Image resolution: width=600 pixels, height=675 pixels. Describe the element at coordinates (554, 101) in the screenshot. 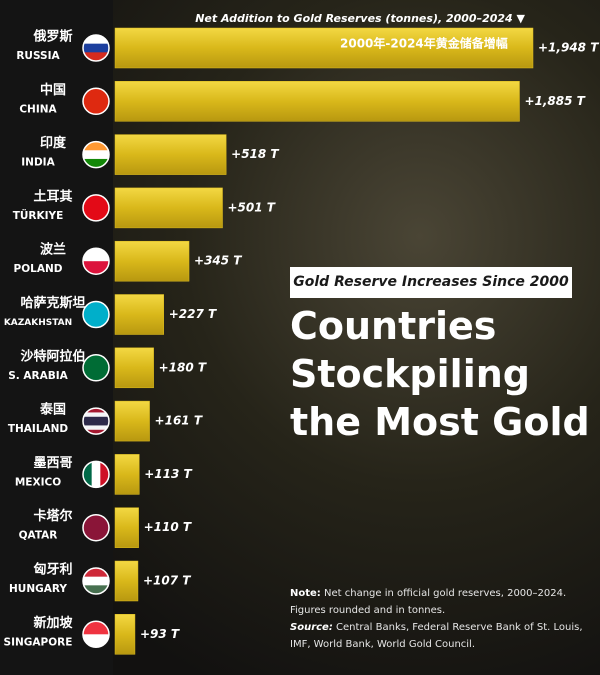

I see `value-label: +1,885 T` at that location.